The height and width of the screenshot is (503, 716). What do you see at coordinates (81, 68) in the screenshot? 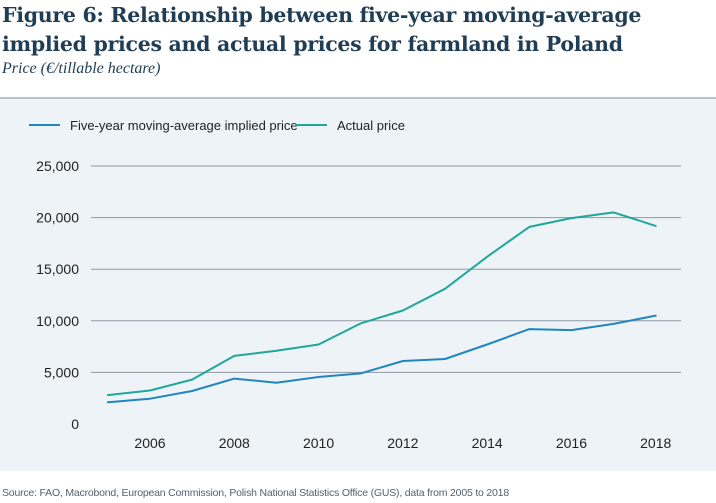
I see `chart-subtitle: Price (€/tillable hectare)` at bounding box center [81, 68].